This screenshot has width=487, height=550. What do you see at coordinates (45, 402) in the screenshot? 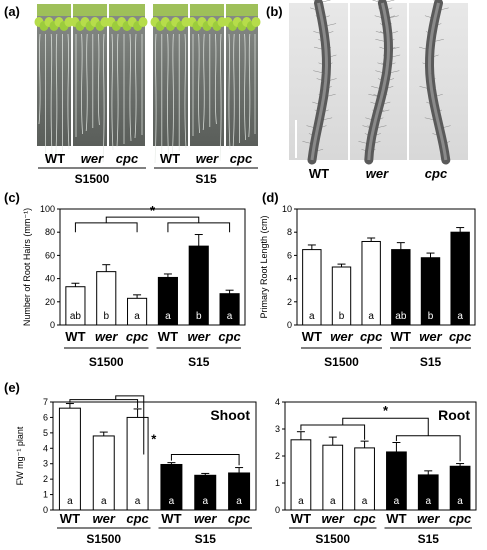
I see `y-tick-label: 7` at bounding box center [45, 402].